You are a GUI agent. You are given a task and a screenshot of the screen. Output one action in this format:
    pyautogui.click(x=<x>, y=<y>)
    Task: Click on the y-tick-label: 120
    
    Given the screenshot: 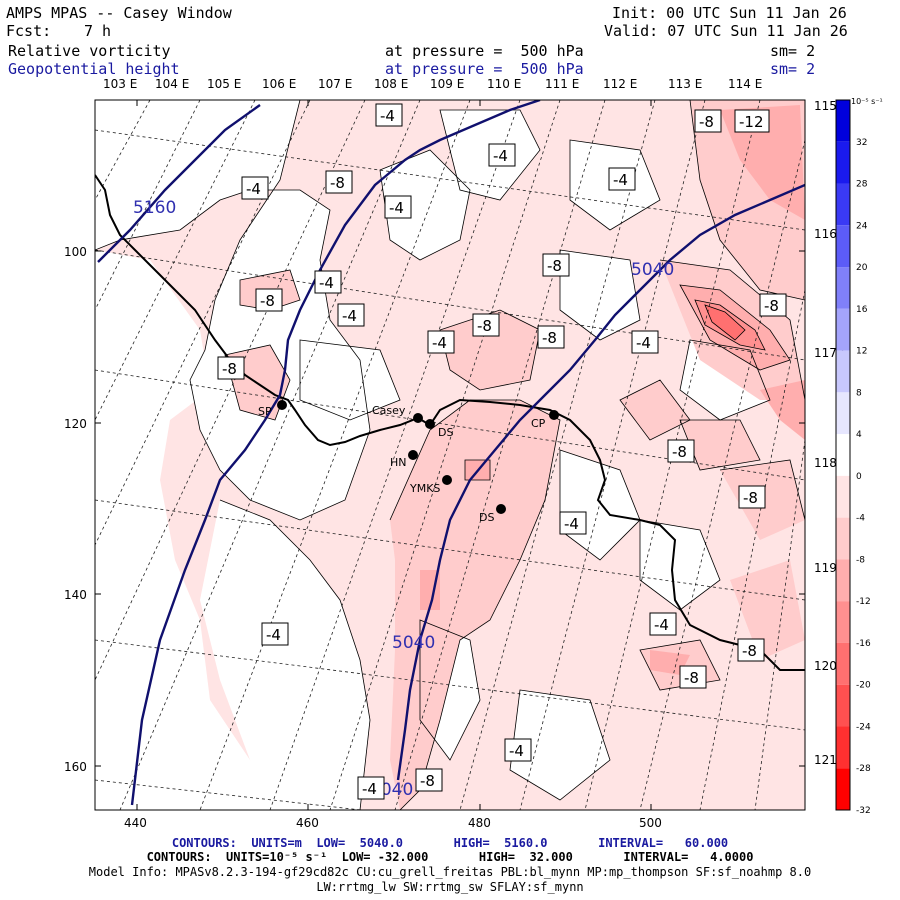 What is the action you would take?
    pyautogui.click(x=75, y=424)
    